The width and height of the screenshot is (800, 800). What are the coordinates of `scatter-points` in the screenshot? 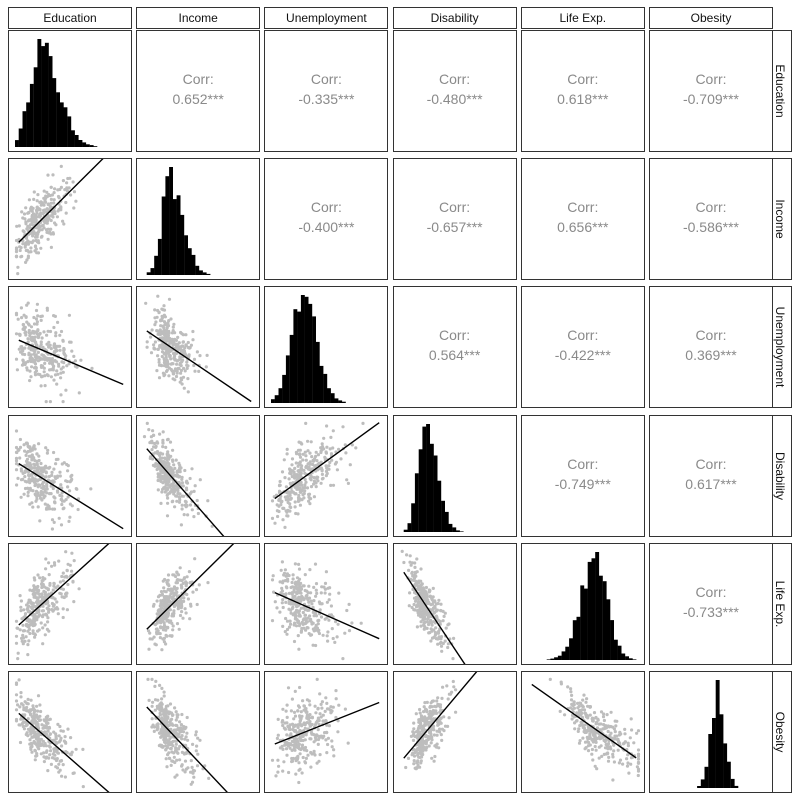 It's located at (427, 604).